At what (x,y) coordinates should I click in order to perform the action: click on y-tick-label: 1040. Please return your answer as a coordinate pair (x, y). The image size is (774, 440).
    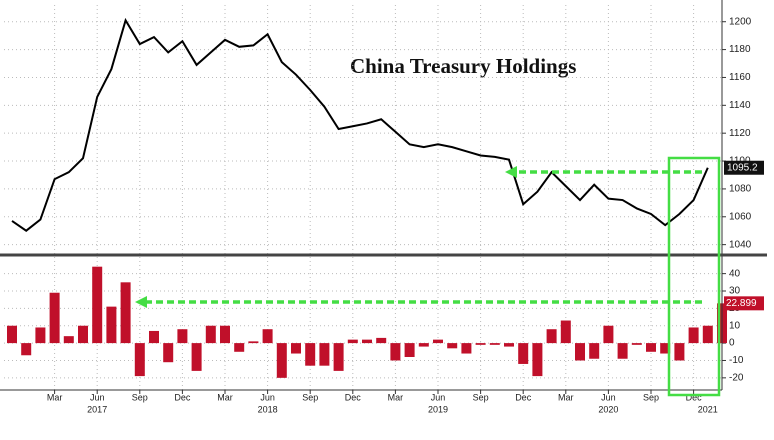
    Looking at the image, I should click on (740, 244).